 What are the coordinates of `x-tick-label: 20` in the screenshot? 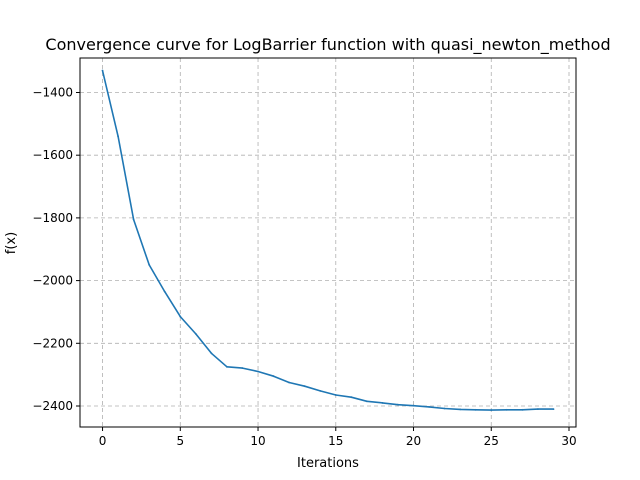 It's located at (413, 441).